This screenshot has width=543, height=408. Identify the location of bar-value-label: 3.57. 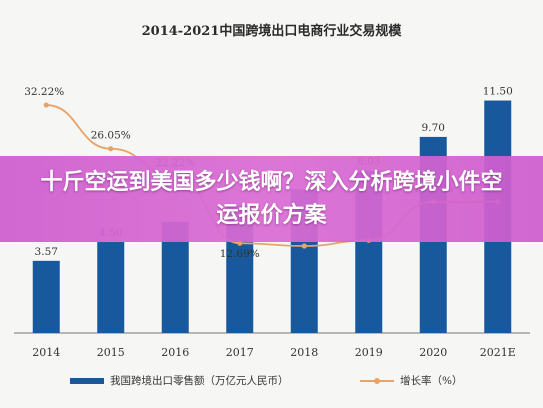
(46, 252).